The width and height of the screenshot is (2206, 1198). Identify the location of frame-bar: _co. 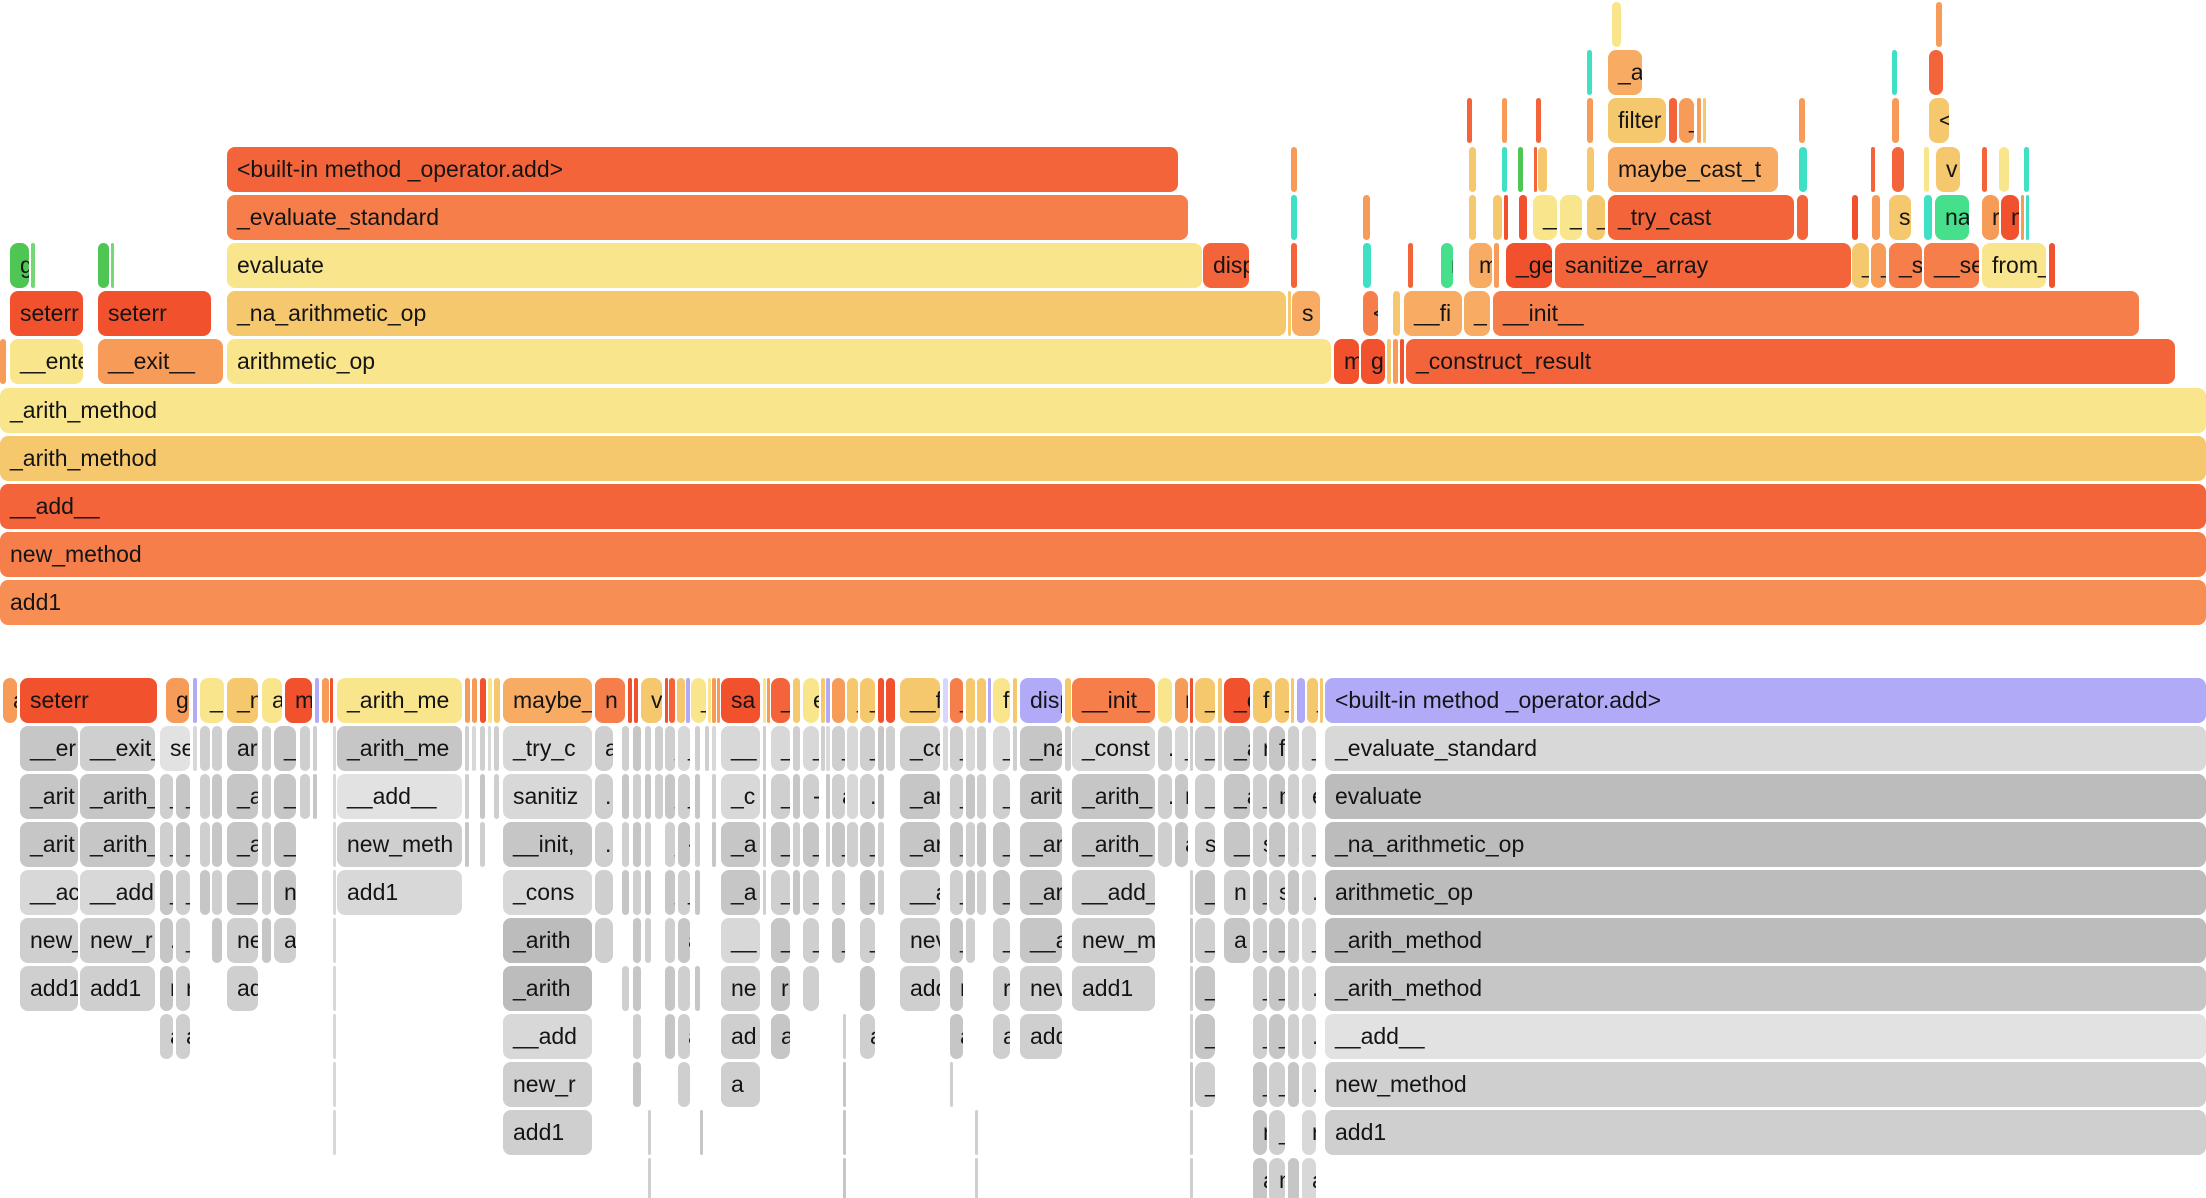
(920, 748).